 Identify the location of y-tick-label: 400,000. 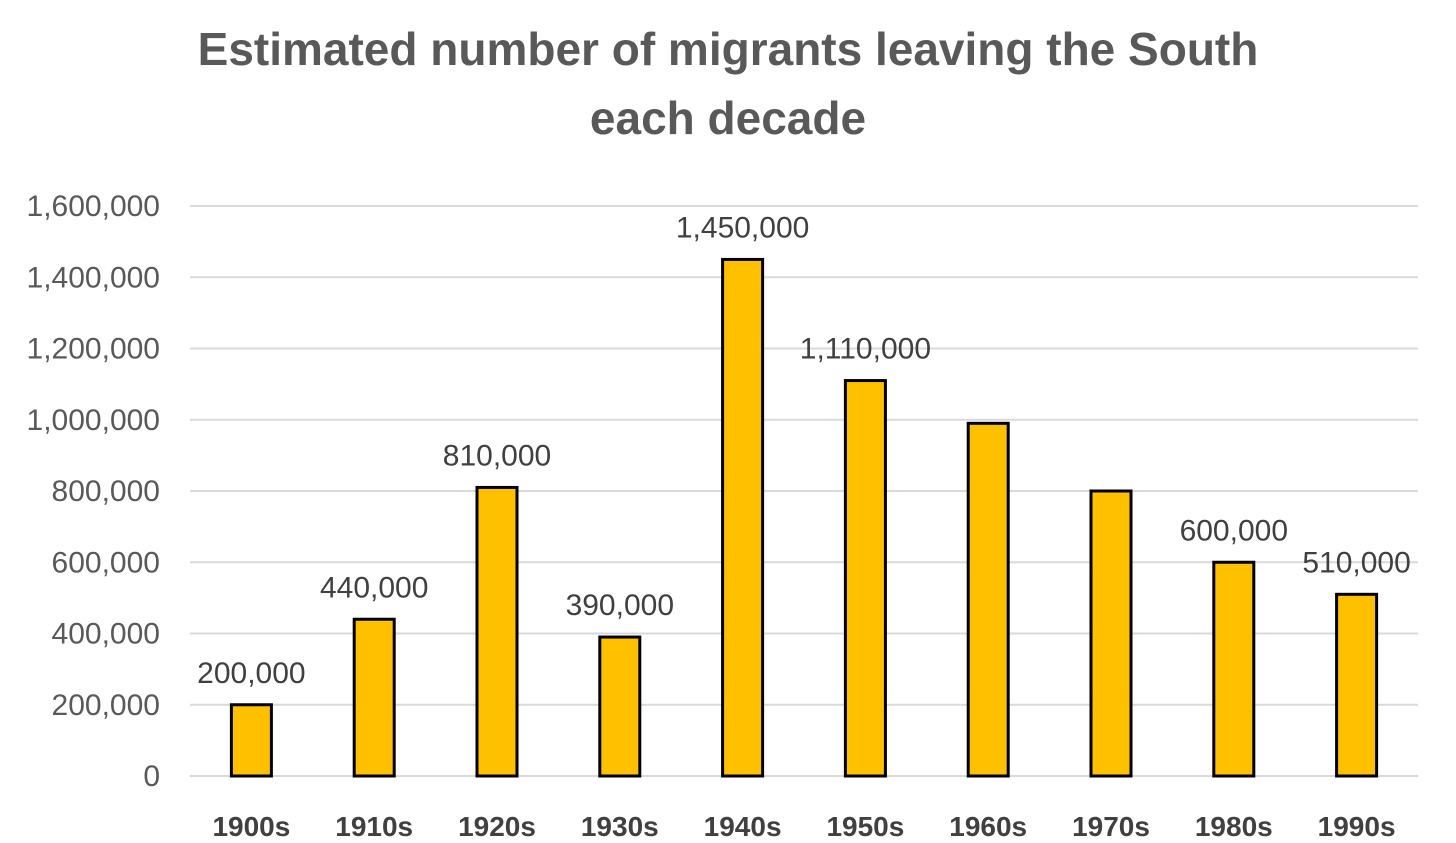
(106, 634).